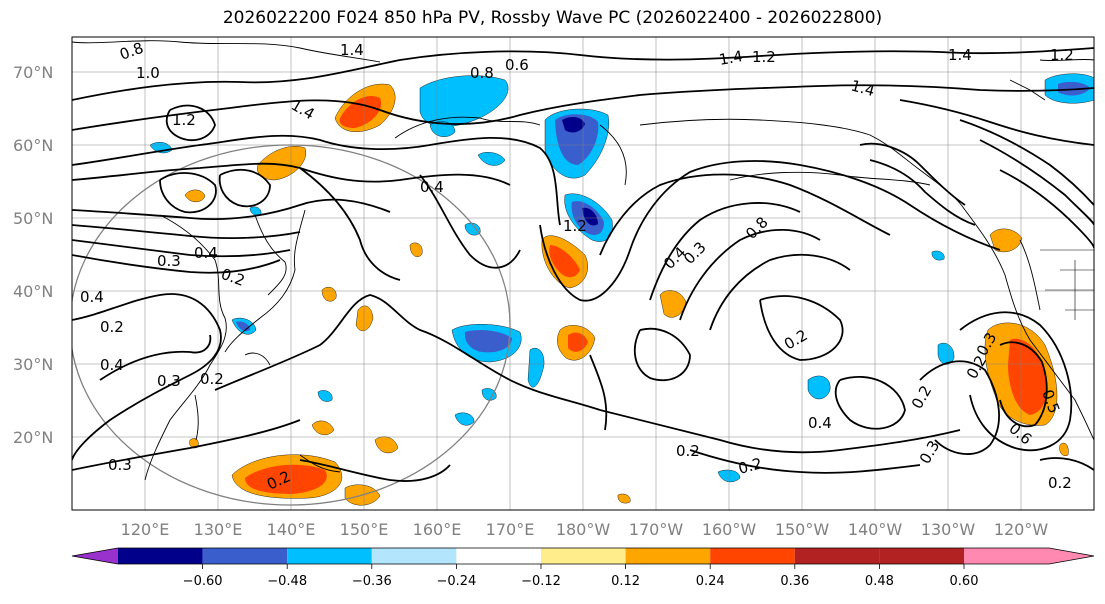  Describe the element at coordinates (710, 581) in the screenshot. I see `colorbar-label: 0.24` at that location.